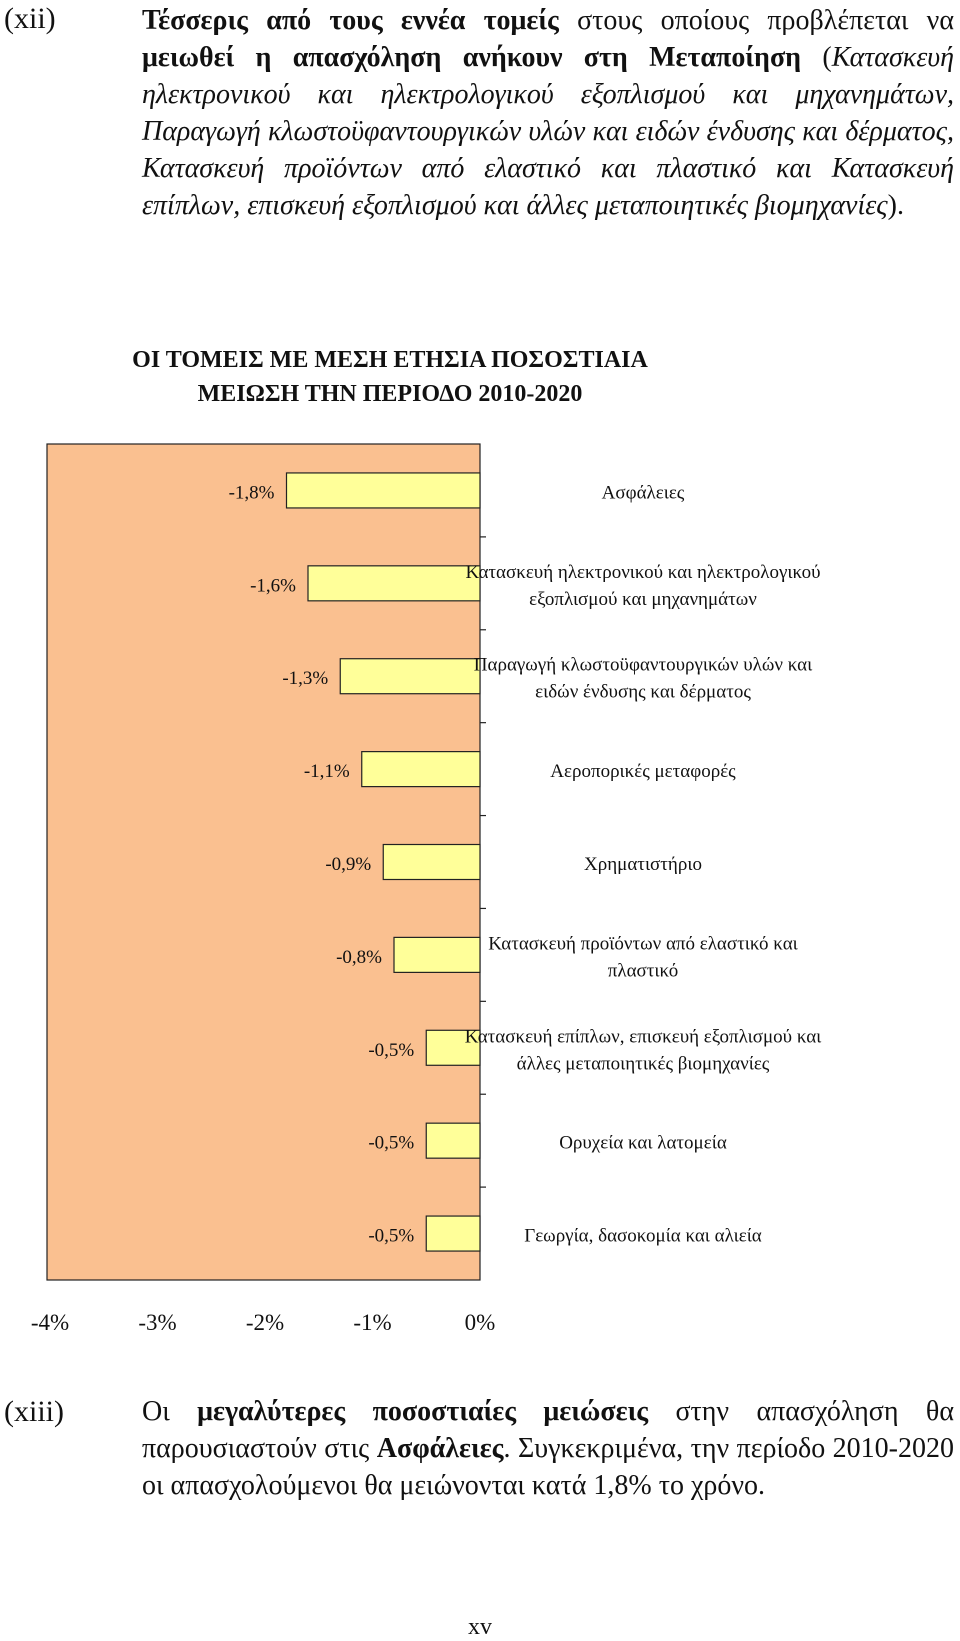 Image resolution: width=960 pixels, height=1641 pixels. Describe the element at coordinates (252, 492) in the screenshot. I see `data-label: -1,8%` at that location.